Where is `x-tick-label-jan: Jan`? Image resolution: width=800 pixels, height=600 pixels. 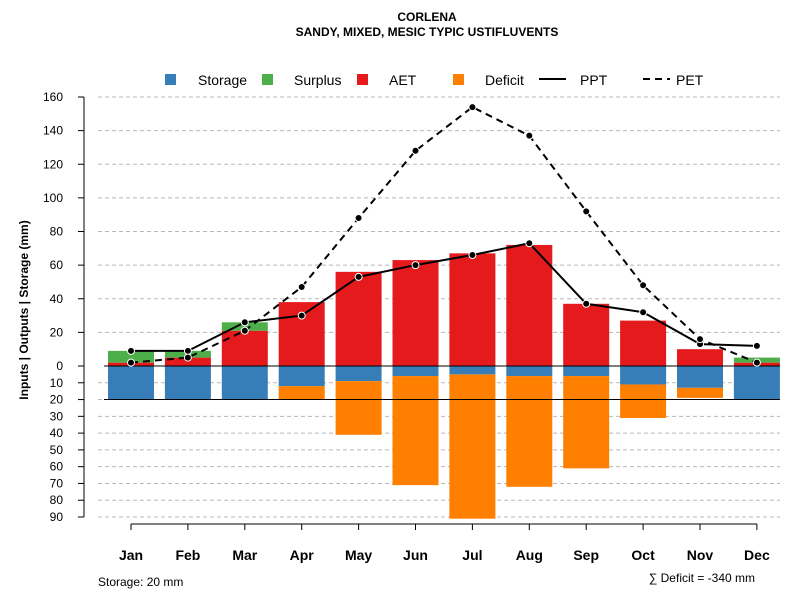
x-tick-label-jan: Jan is located at coordinates (131, 555).